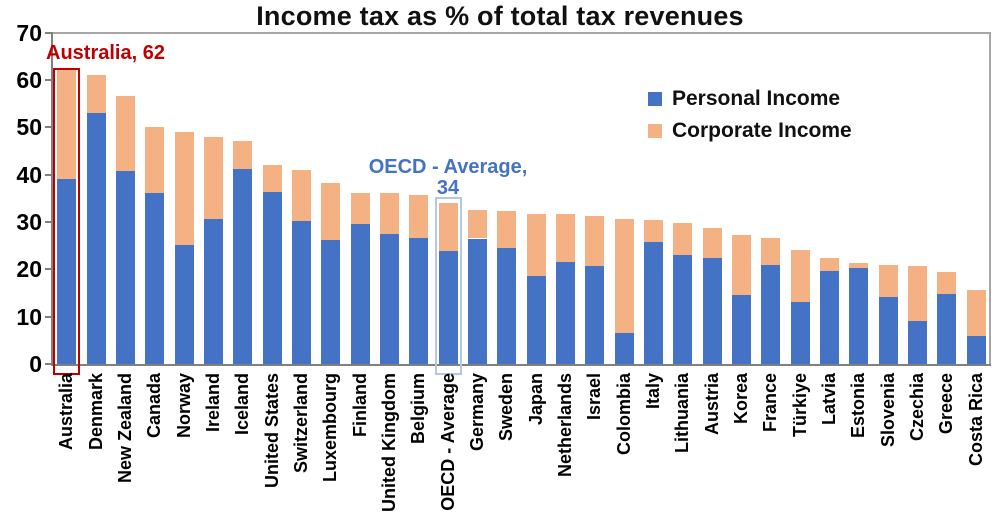  What do you see at coordinates (243, 266) in the screenshot?
I see `bar-iceland-personal` at bounding box center [243, 266].